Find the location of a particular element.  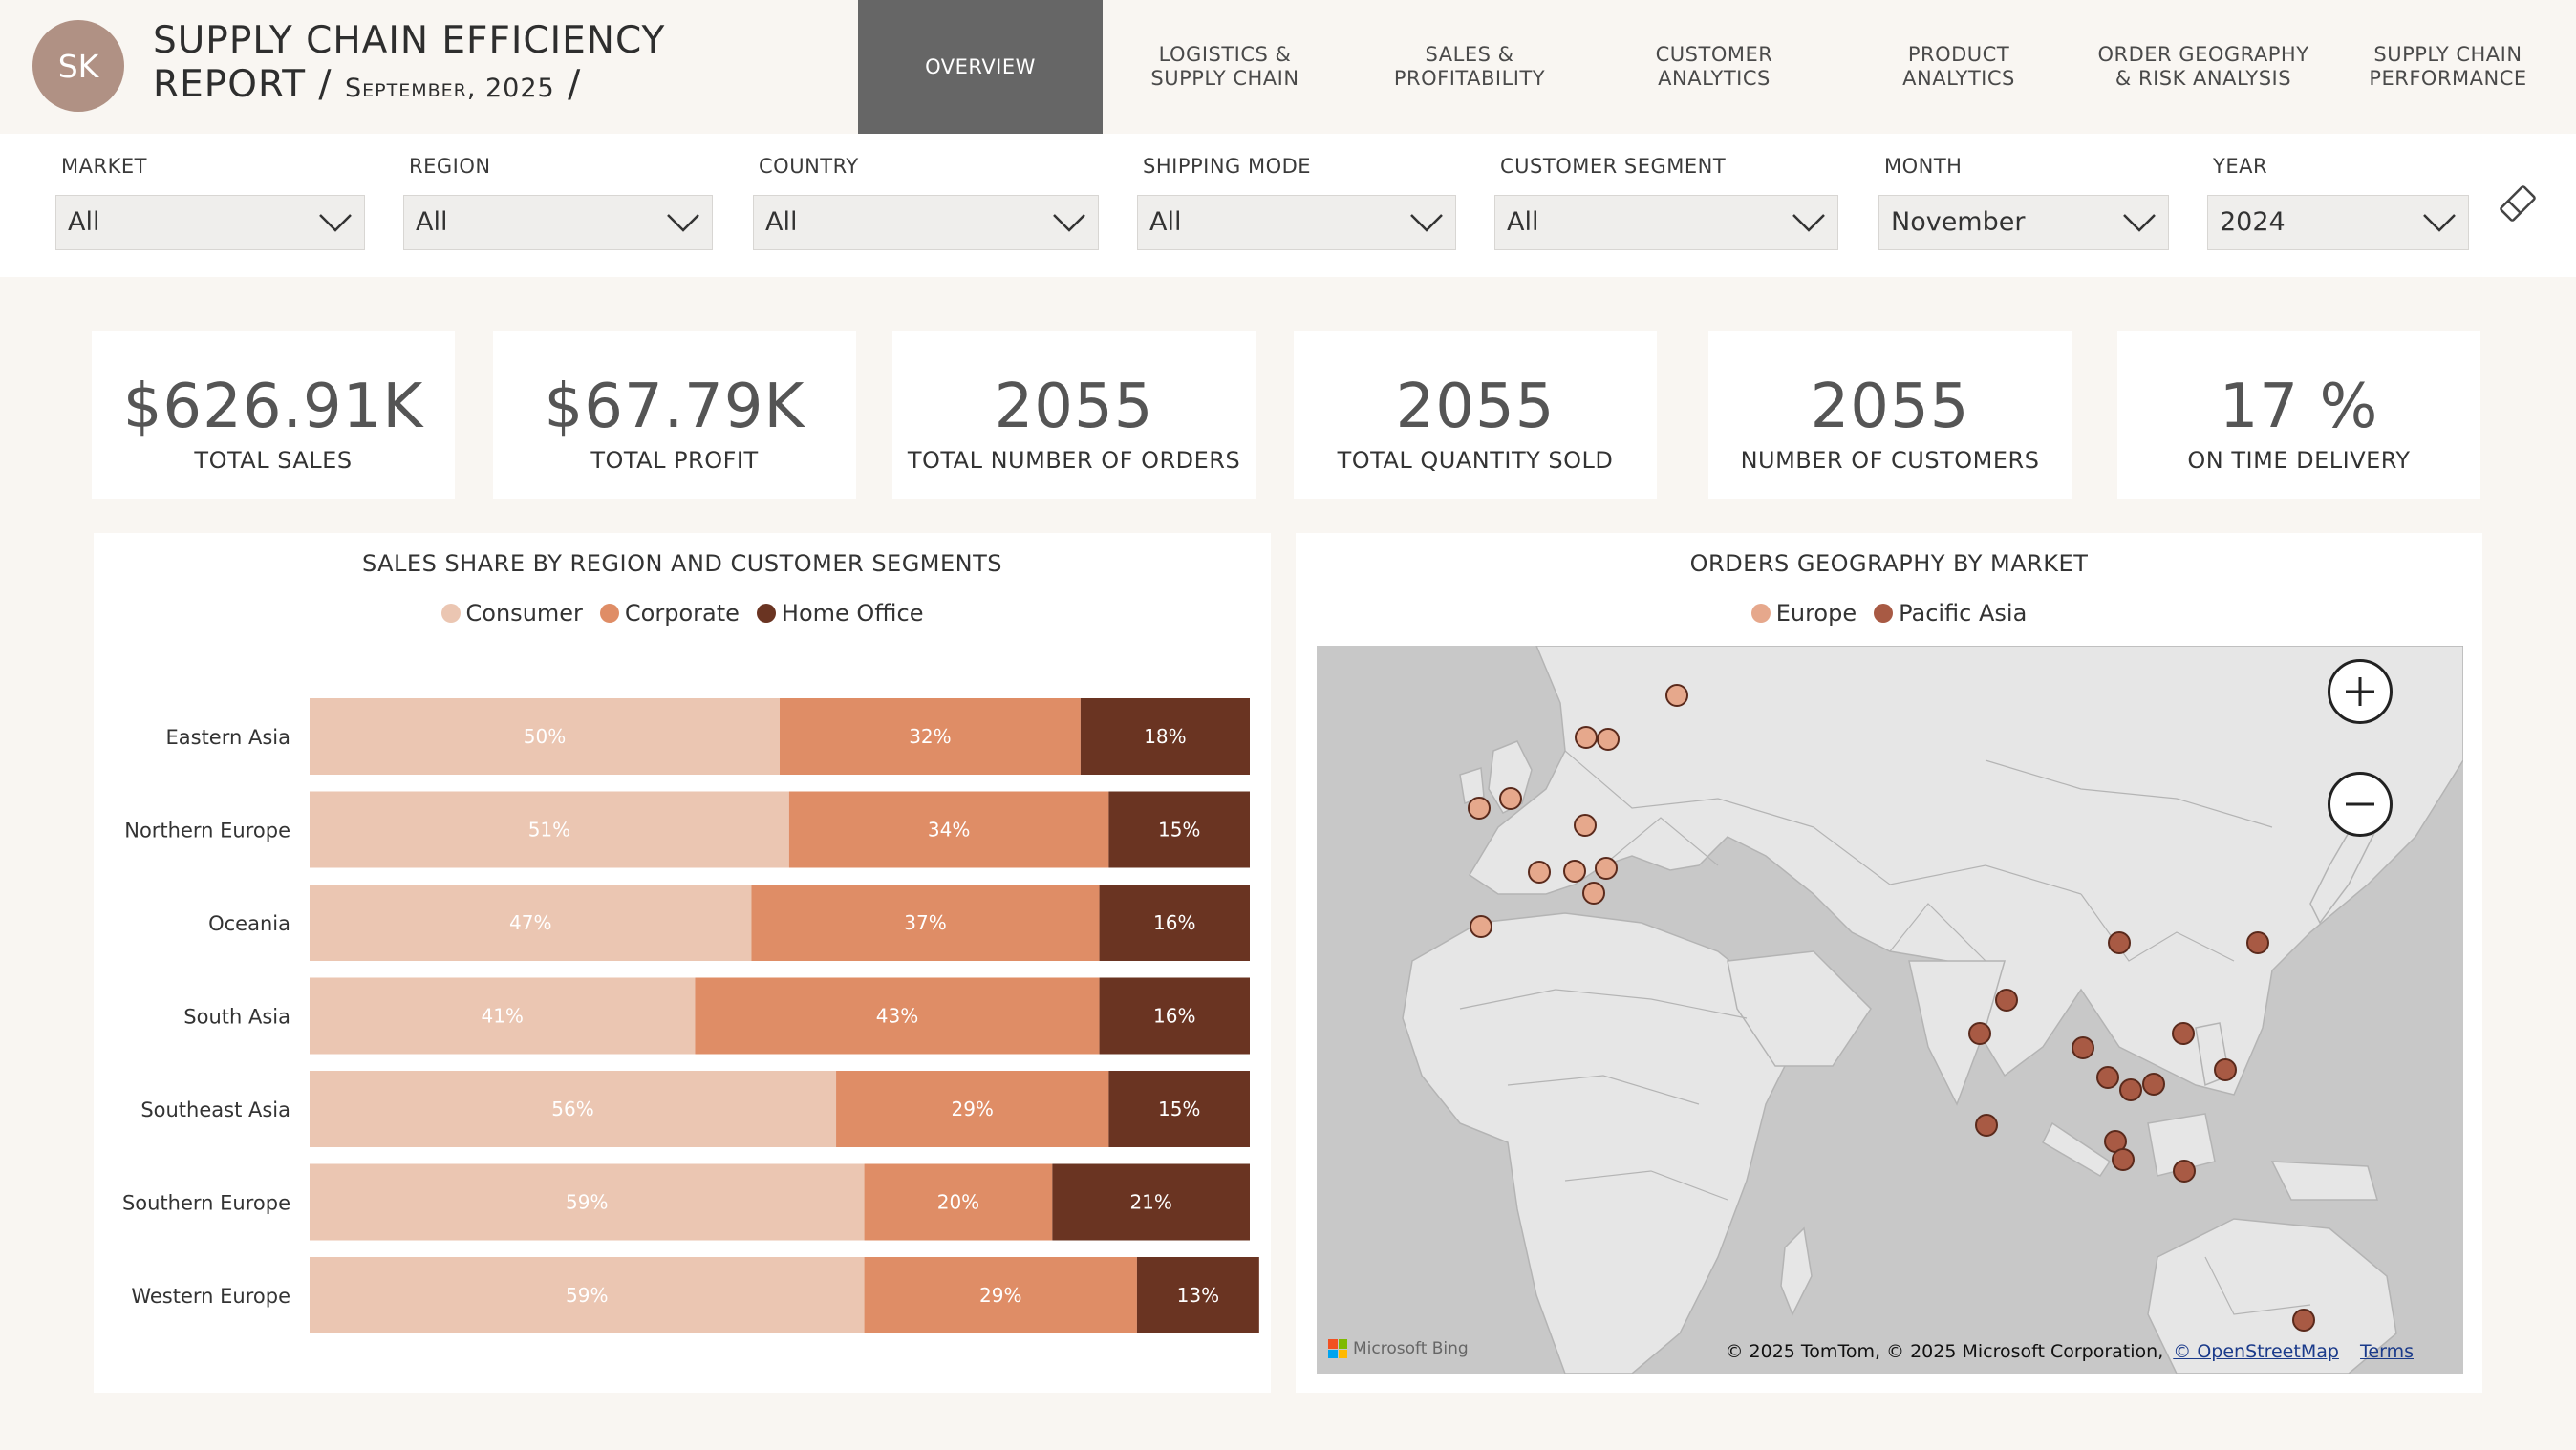

market-dropdown-value: All is located at coordinates (84, 222).